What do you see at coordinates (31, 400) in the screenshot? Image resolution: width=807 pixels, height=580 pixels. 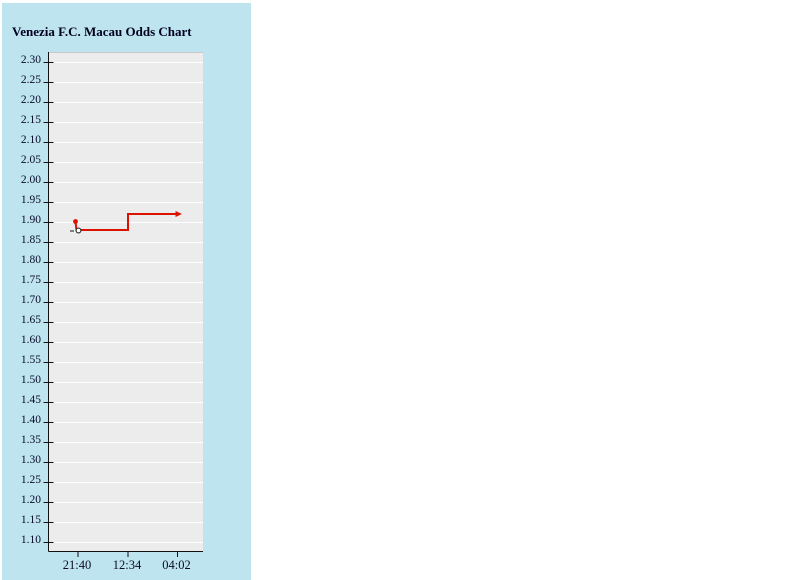 I see `y-tick-label: 1.45` at bounding box center [31, 400].